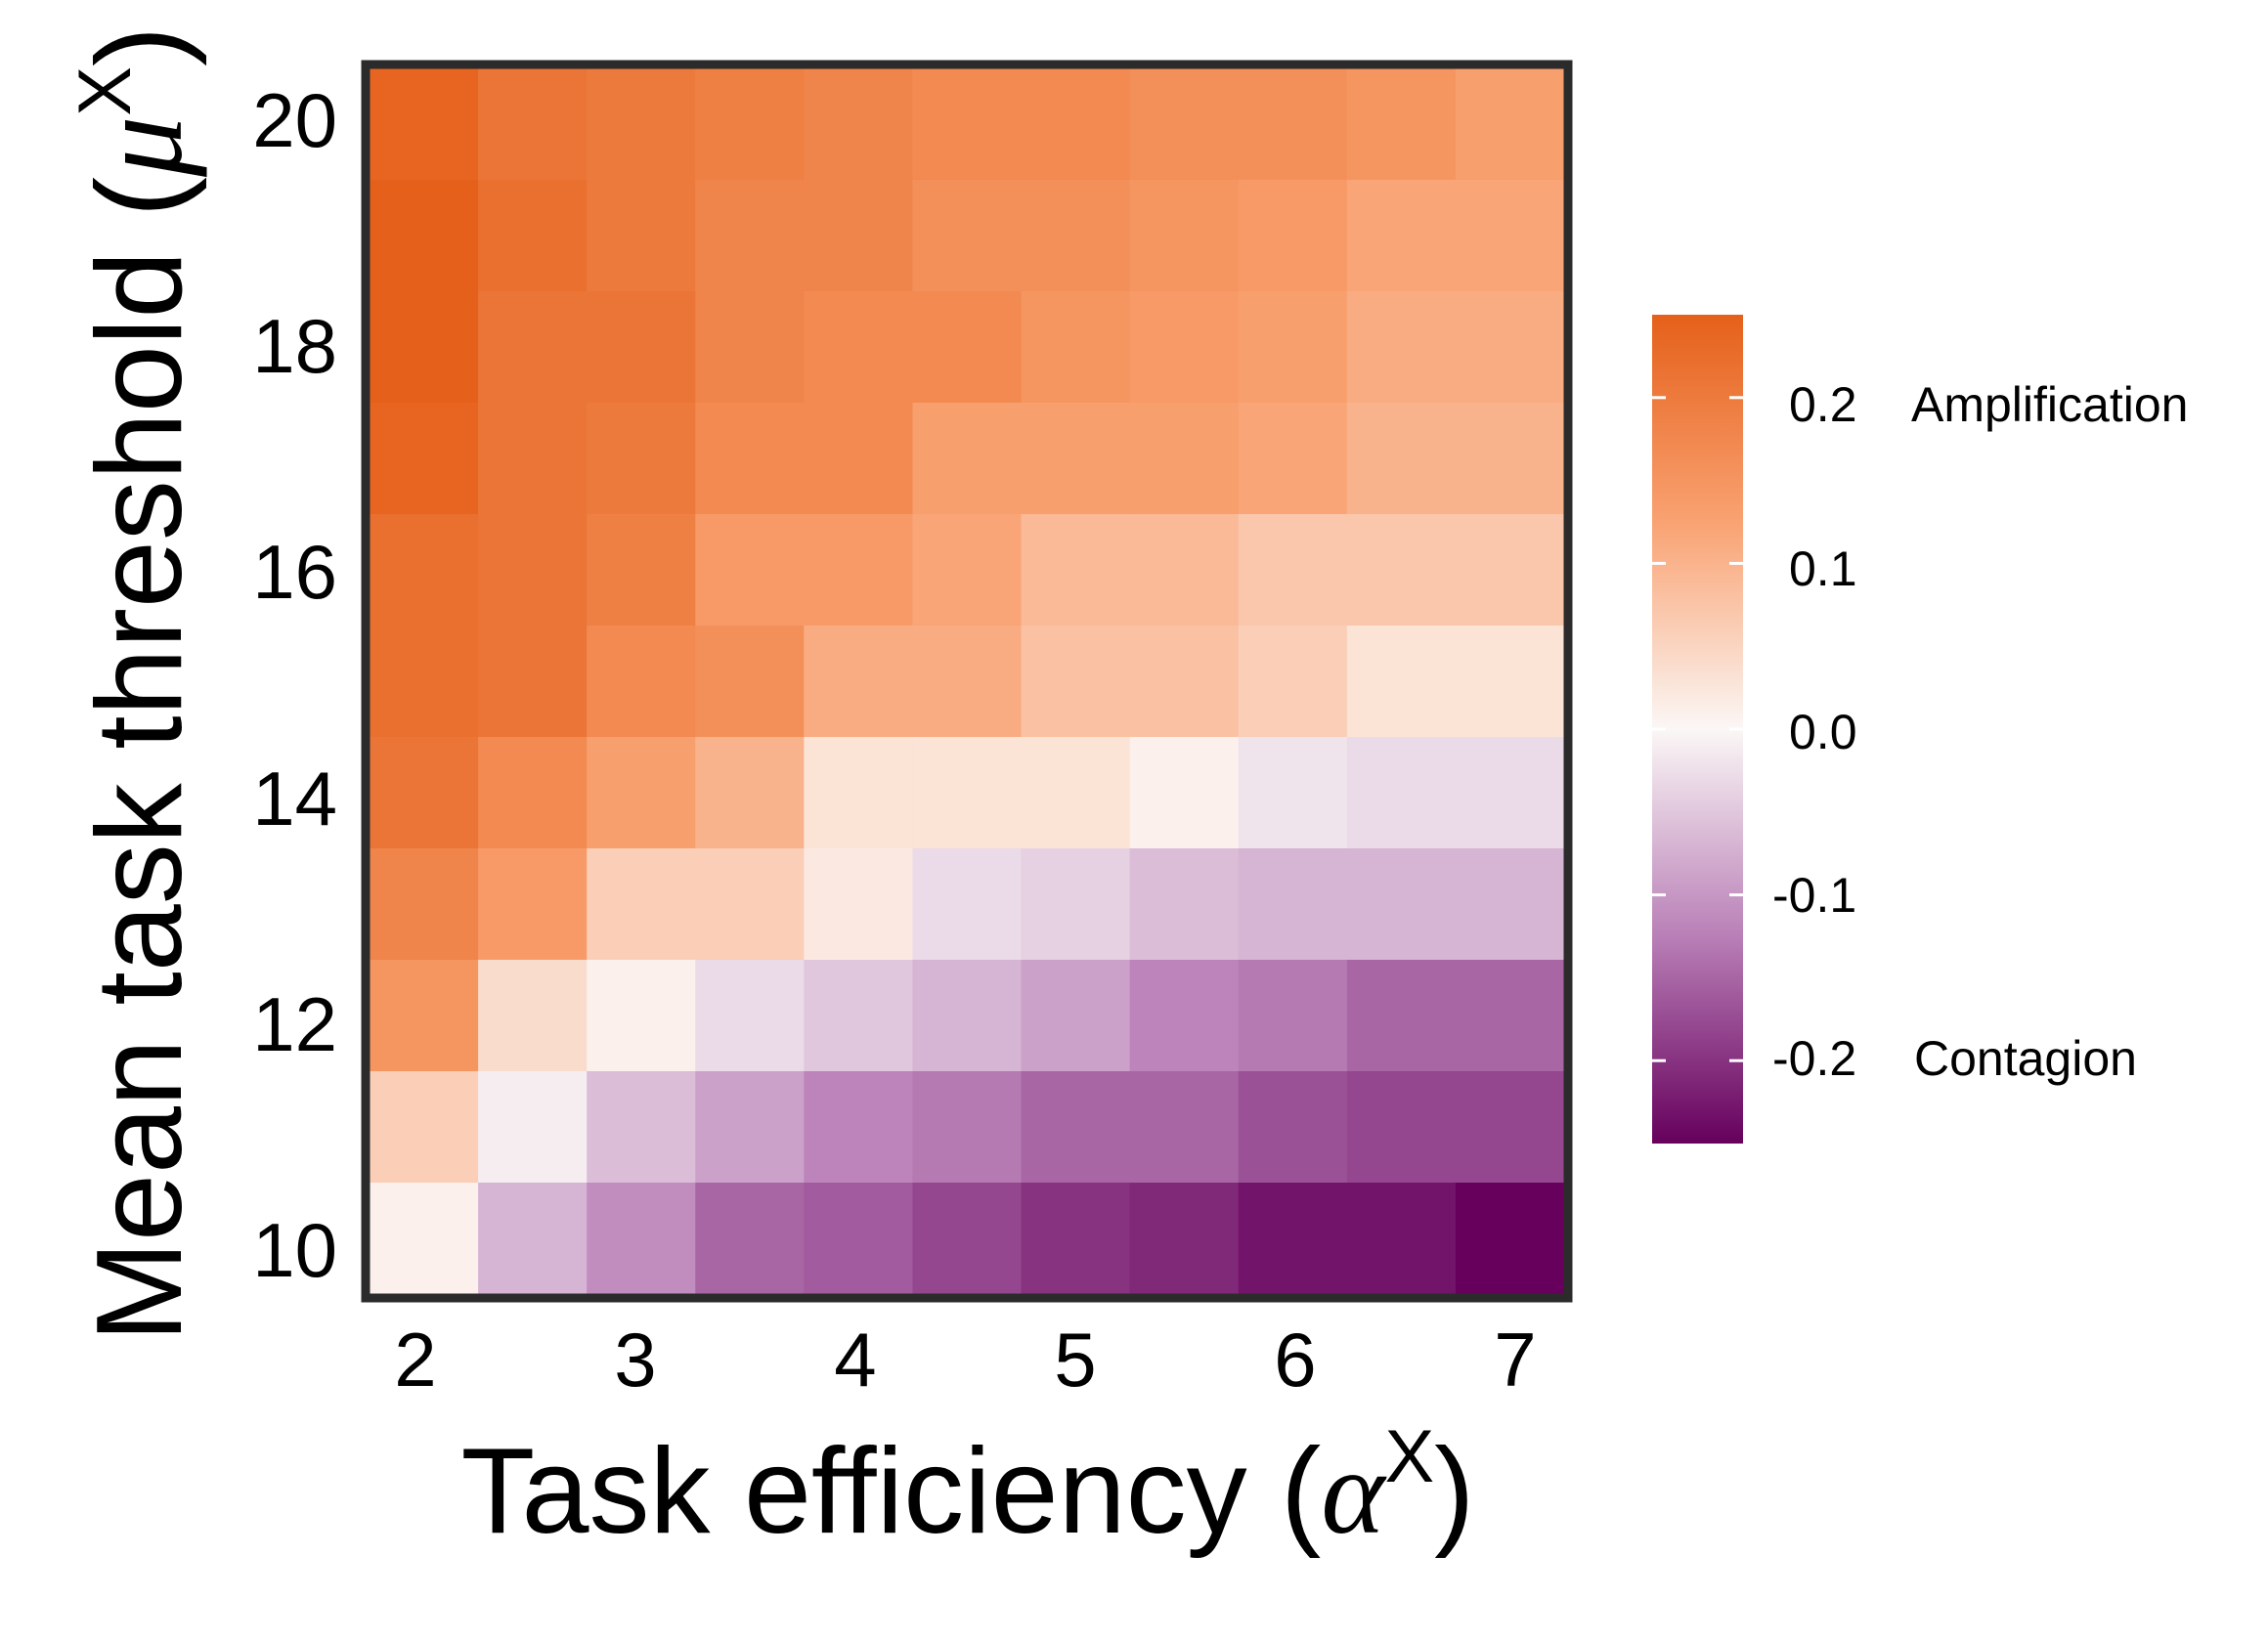 The height and width of the screenshot is (1642, 2268). I want to click on colorbar-tick-label: -0.2, so click(1814, 1058).